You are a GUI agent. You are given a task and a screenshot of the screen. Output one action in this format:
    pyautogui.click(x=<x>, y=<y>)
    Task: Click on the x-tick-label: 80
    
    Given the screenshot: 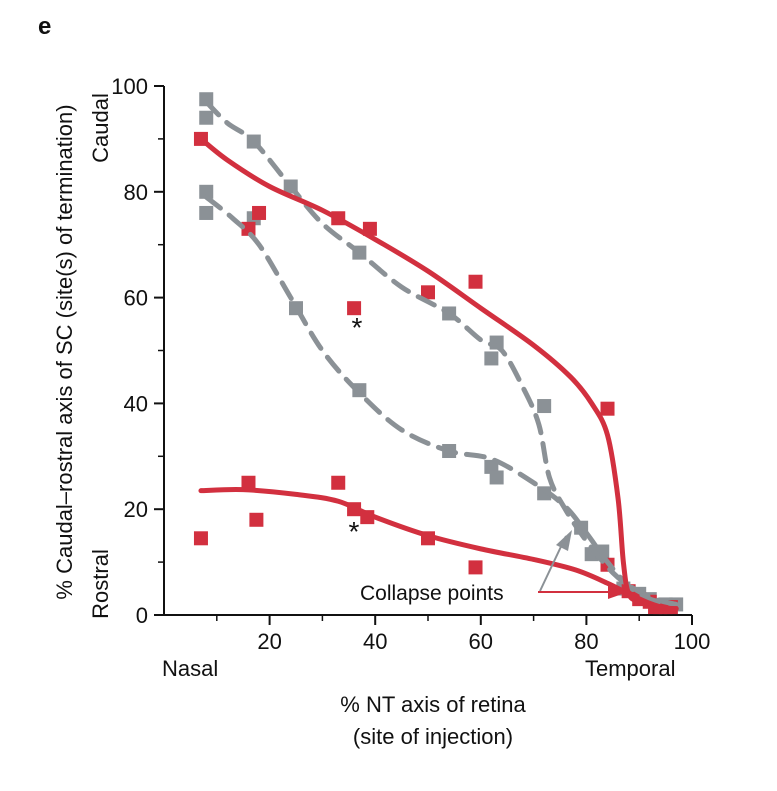 What is the action you would take?
    pyautogui.click(x=586, y=641)
    